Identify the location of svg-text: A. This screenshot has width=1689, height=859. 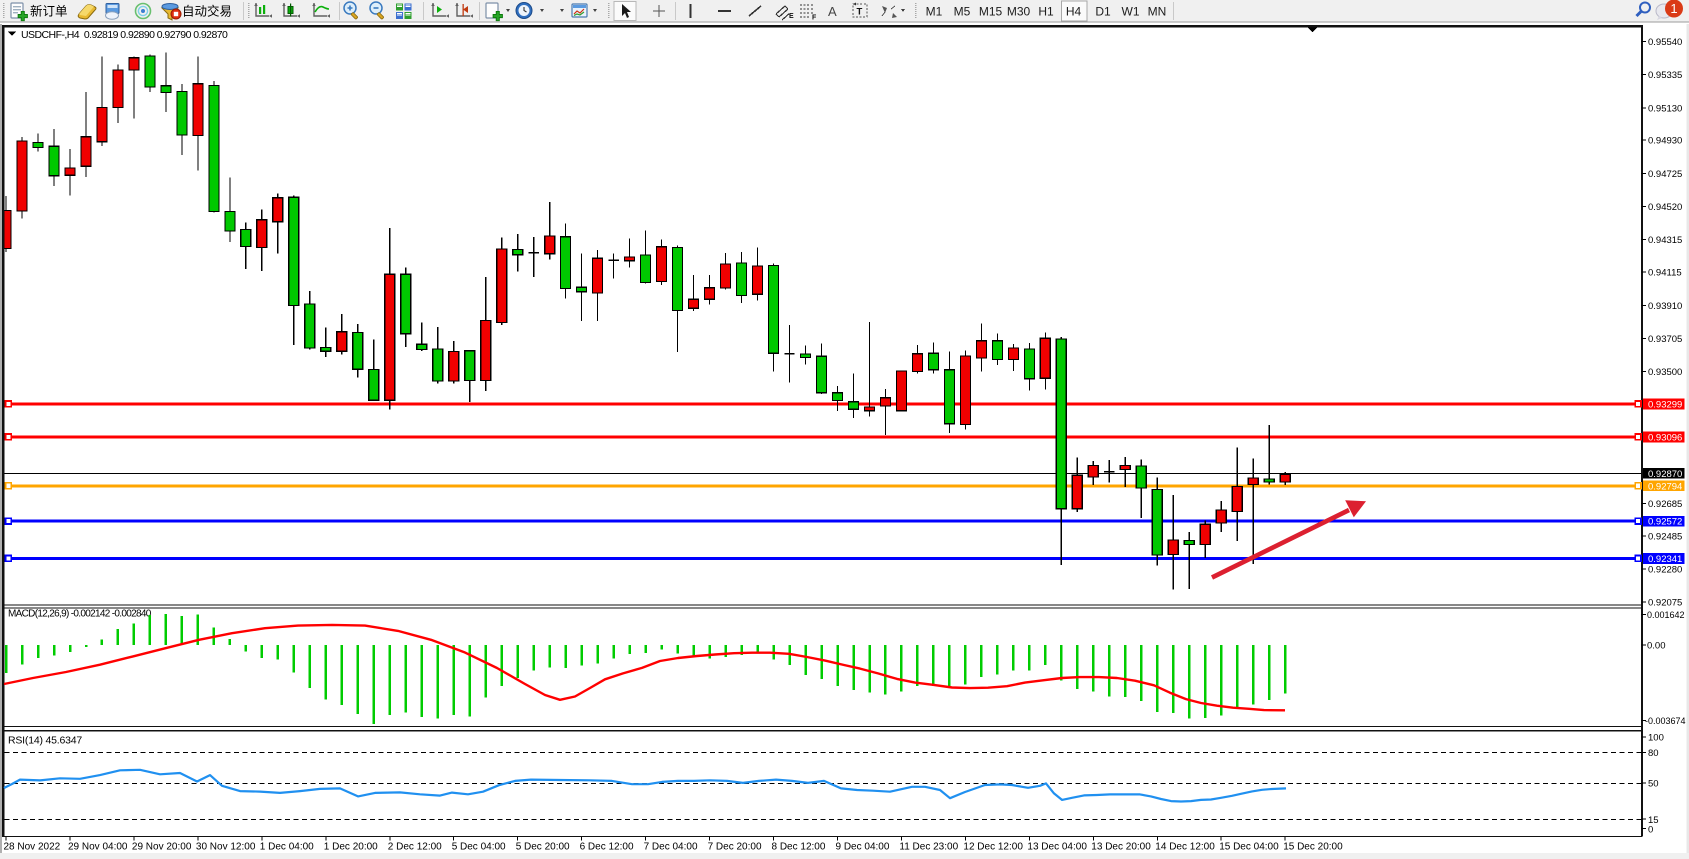
(832, 11).